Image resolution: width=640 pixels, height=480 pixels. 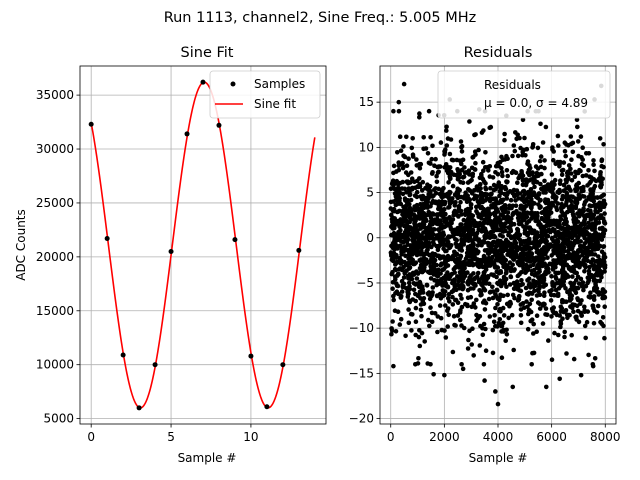 What do you see at coordinates (366, 147) in the screenshot?
I see `residuals-ytick-label: 10` at bounding box center [366, 147].